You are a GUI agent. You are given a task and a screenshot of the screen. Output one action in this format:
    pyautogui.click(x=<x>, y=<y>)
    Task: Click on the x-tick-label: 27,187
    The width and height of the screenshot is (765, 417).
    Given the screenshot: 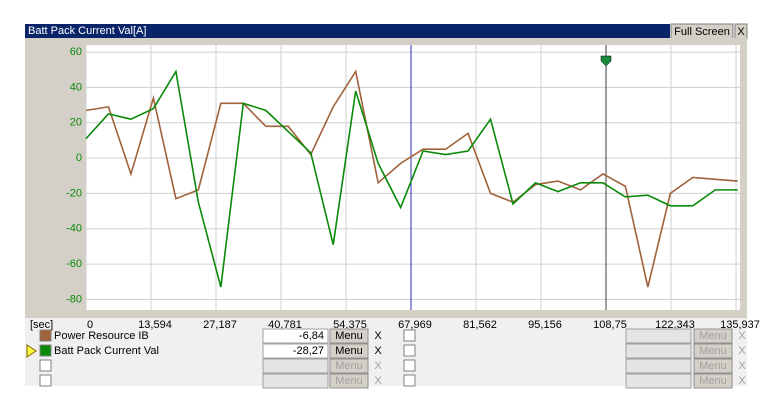 What is the action you would take?
    pyautogui.click(x=220, y=325)
    